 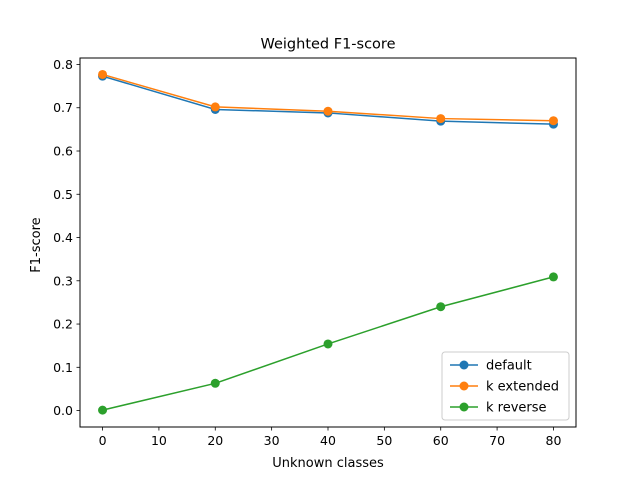 I want to click on legend: default k extended k reverse, so click(x=505, y=386).